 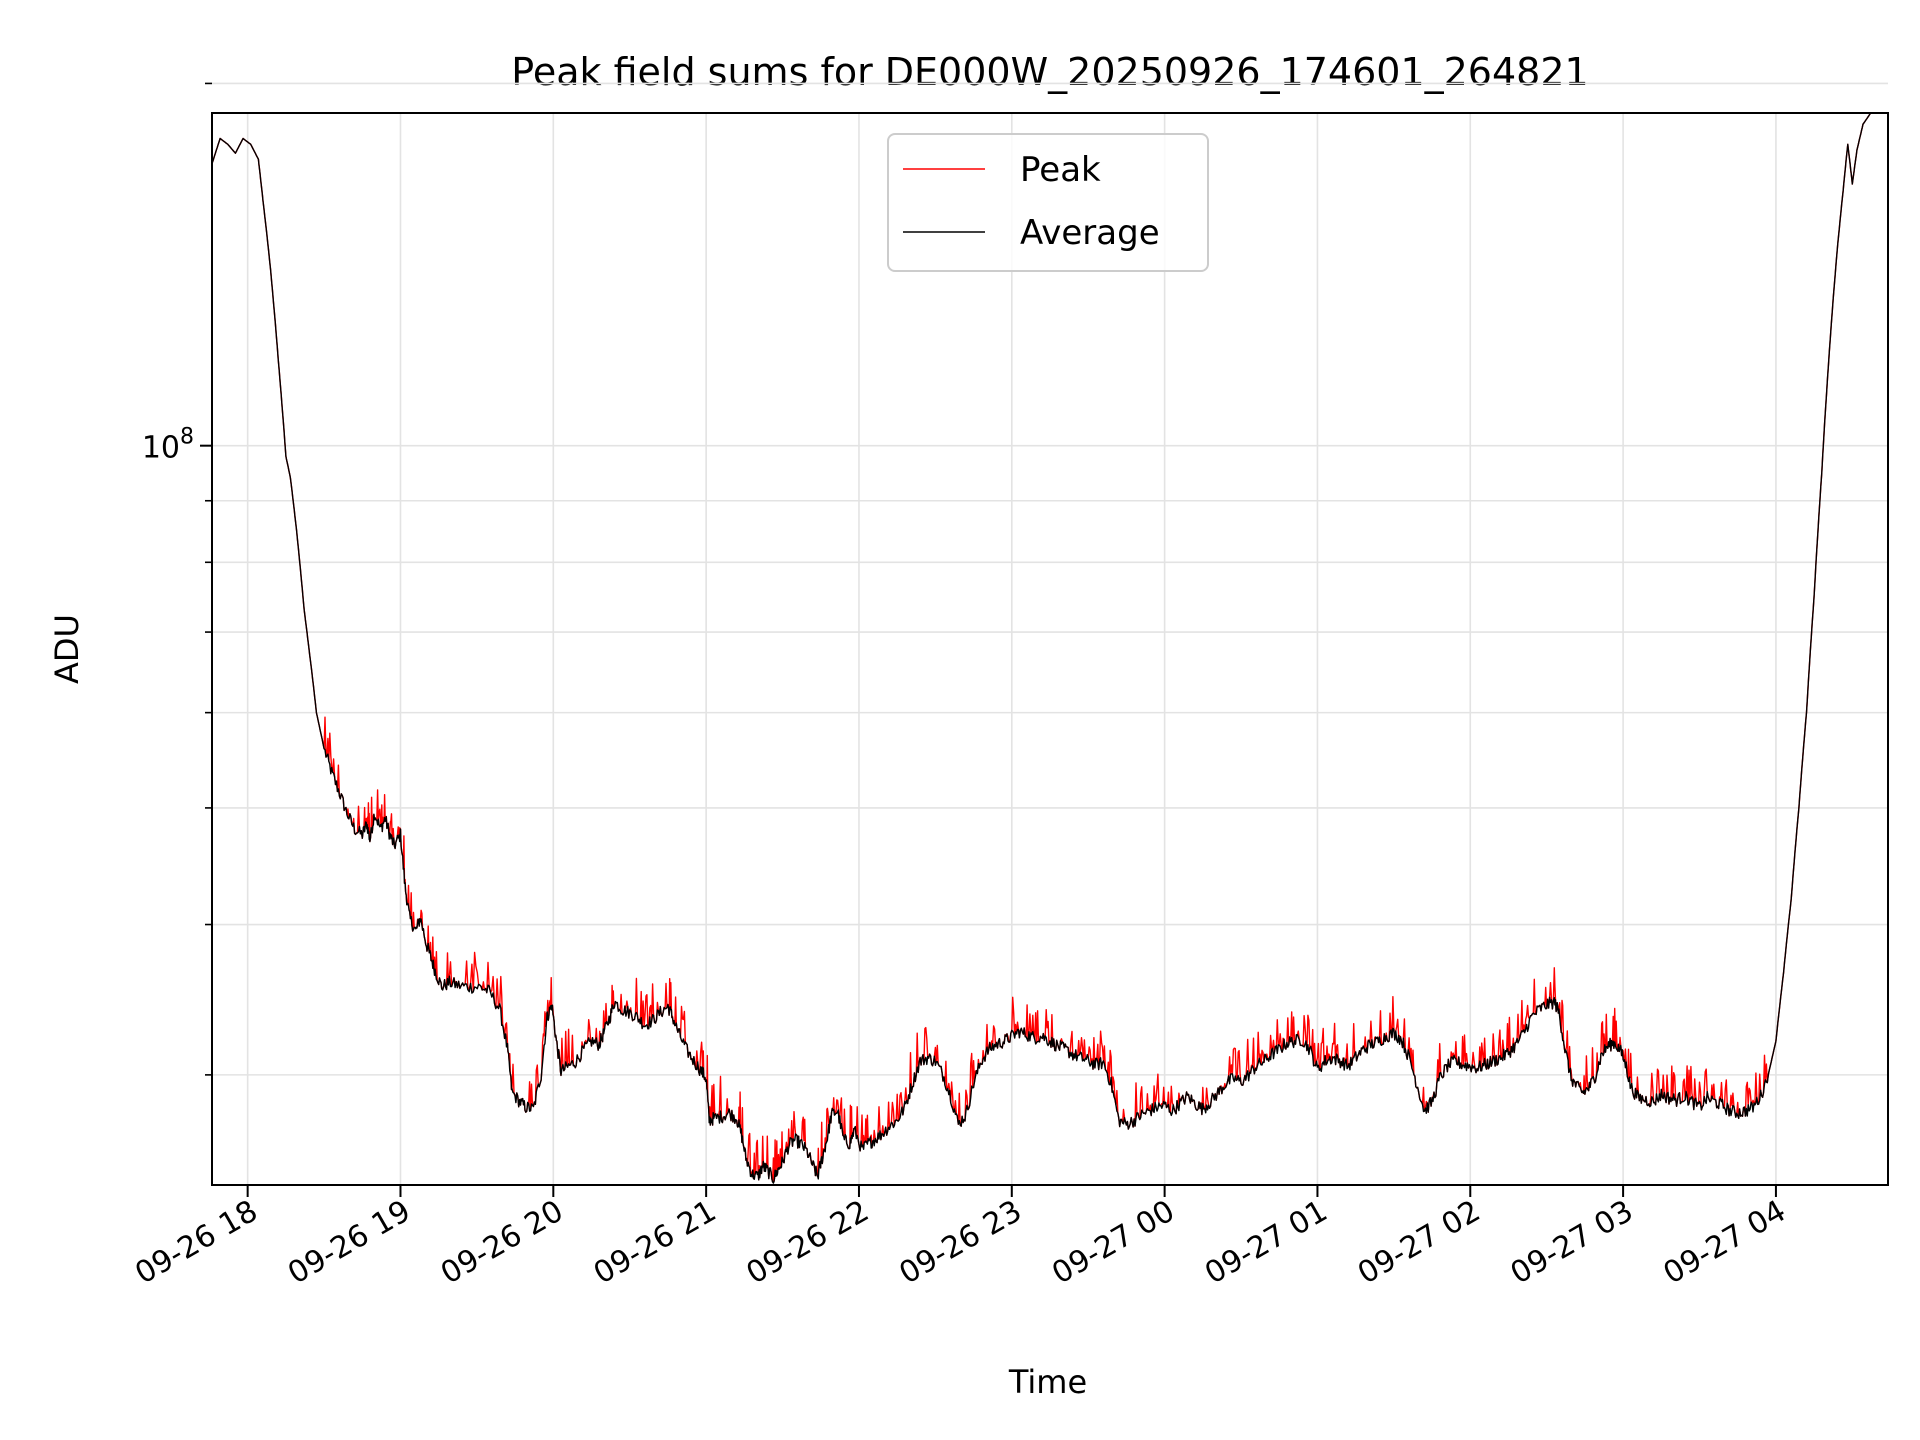 What do you see at coordinates (1048, 202) in the screenshot?
I see `legend: Peak Average` at bounding box center [1048, 202].